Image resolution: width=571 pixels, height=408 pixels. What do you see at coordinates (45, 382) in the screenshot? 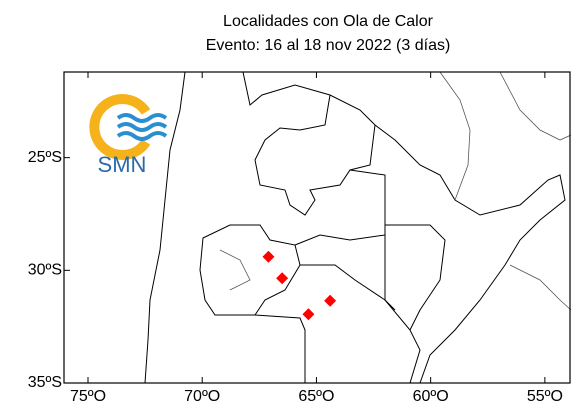
I see `y-tick-label: 35ºS` at bounding box center [45, 382].